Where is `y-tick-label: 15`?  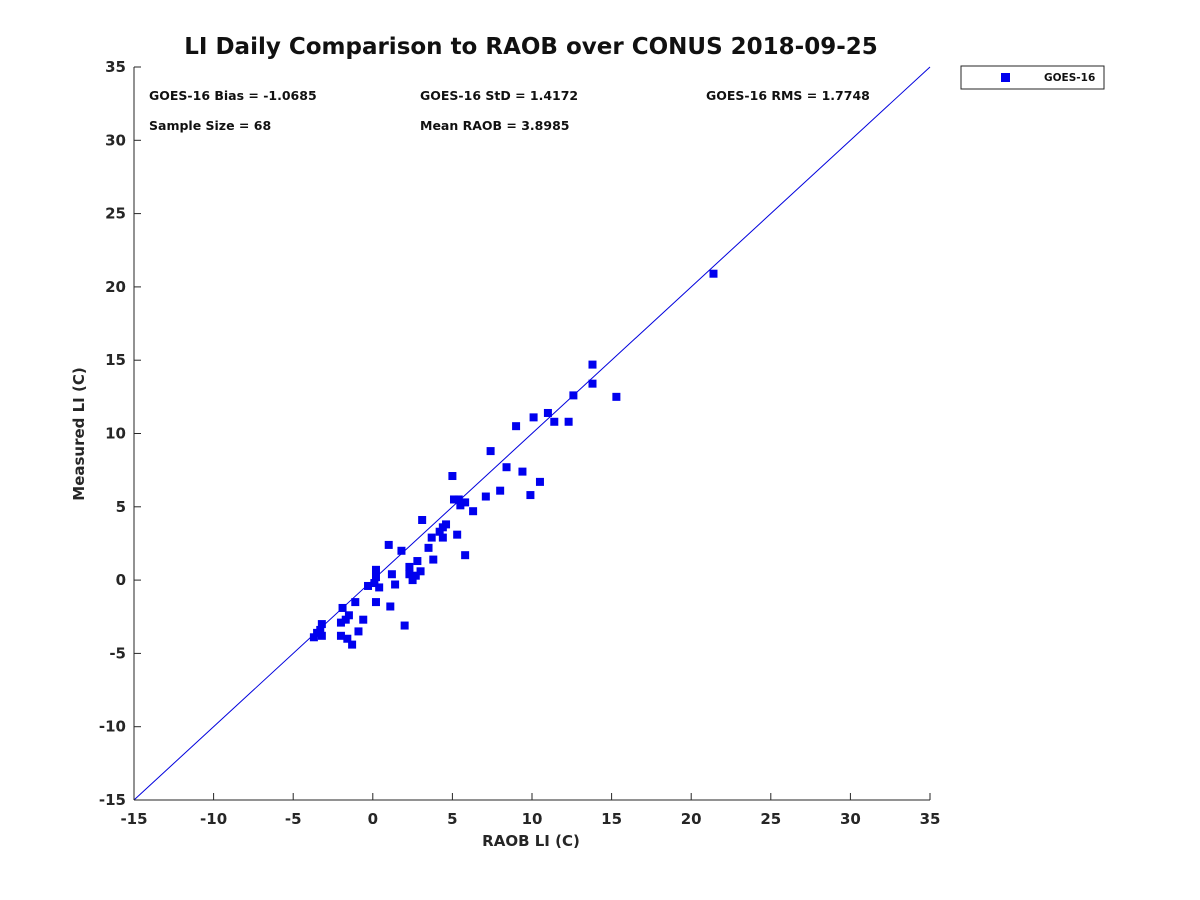 y-tick-label: 15 is located at coordinates (115, 360).